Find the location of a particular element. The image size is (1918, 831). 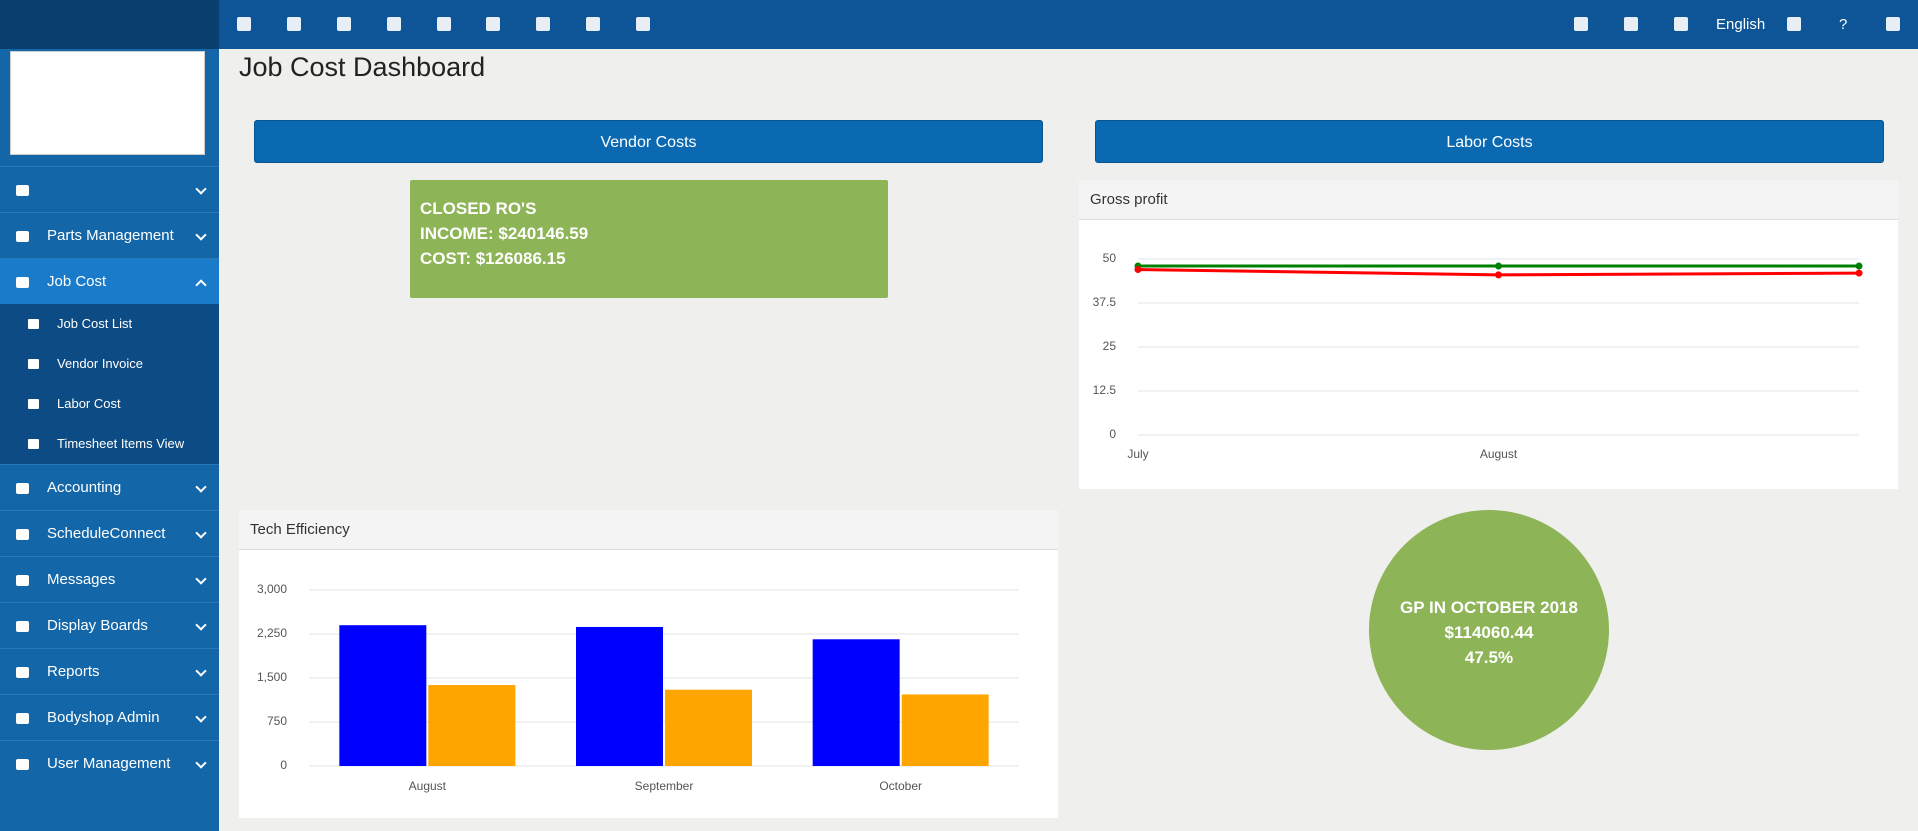

y-tick-label: 1,500 is located at coordinates (272, 677).